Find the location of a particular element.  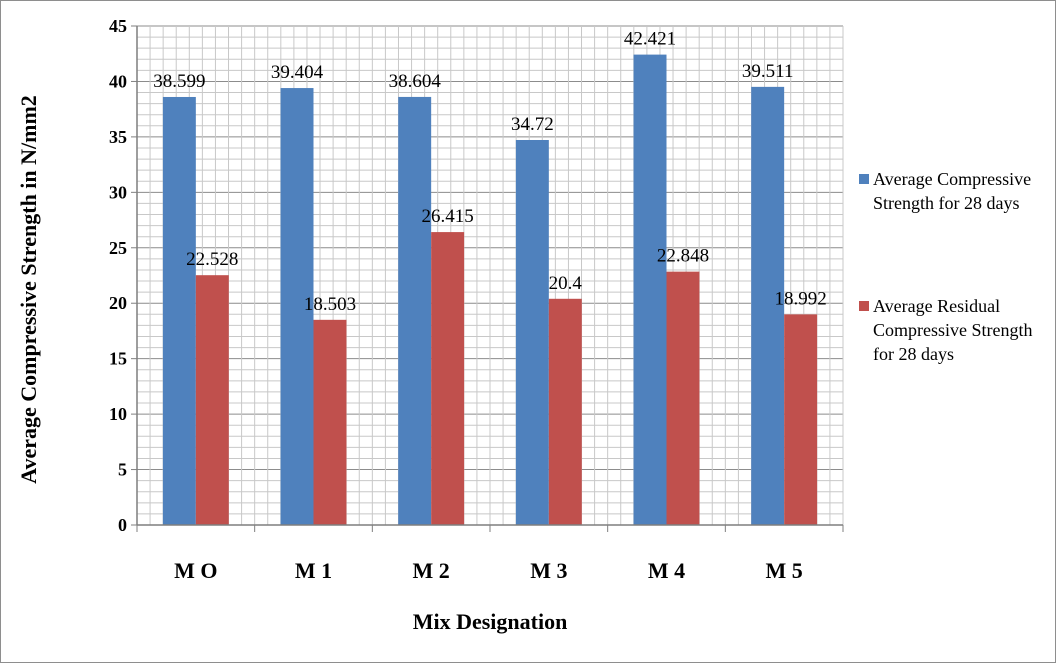

x-axis-title: Mix Designation is located at coordinates (490, 621).